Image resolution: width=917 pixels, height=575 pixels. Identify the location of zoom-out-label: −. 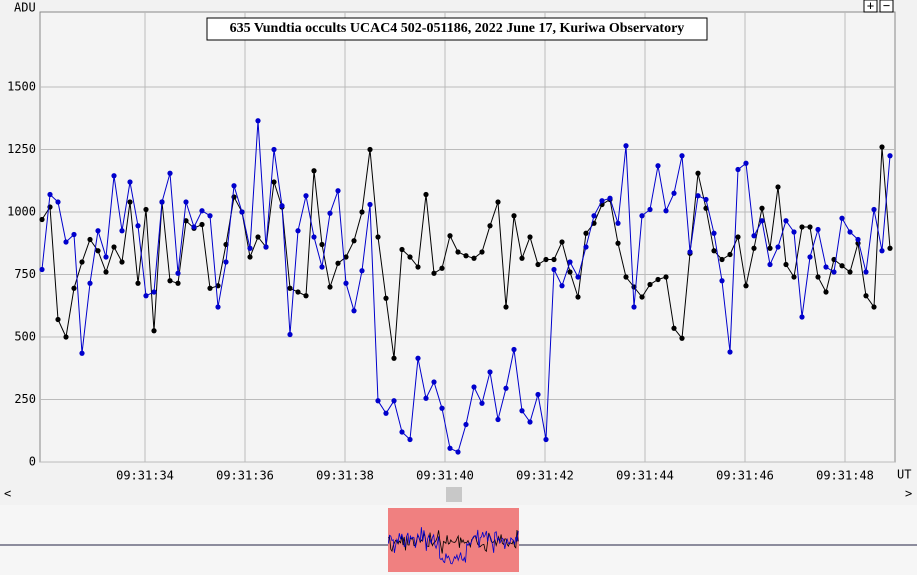
(886, 6).